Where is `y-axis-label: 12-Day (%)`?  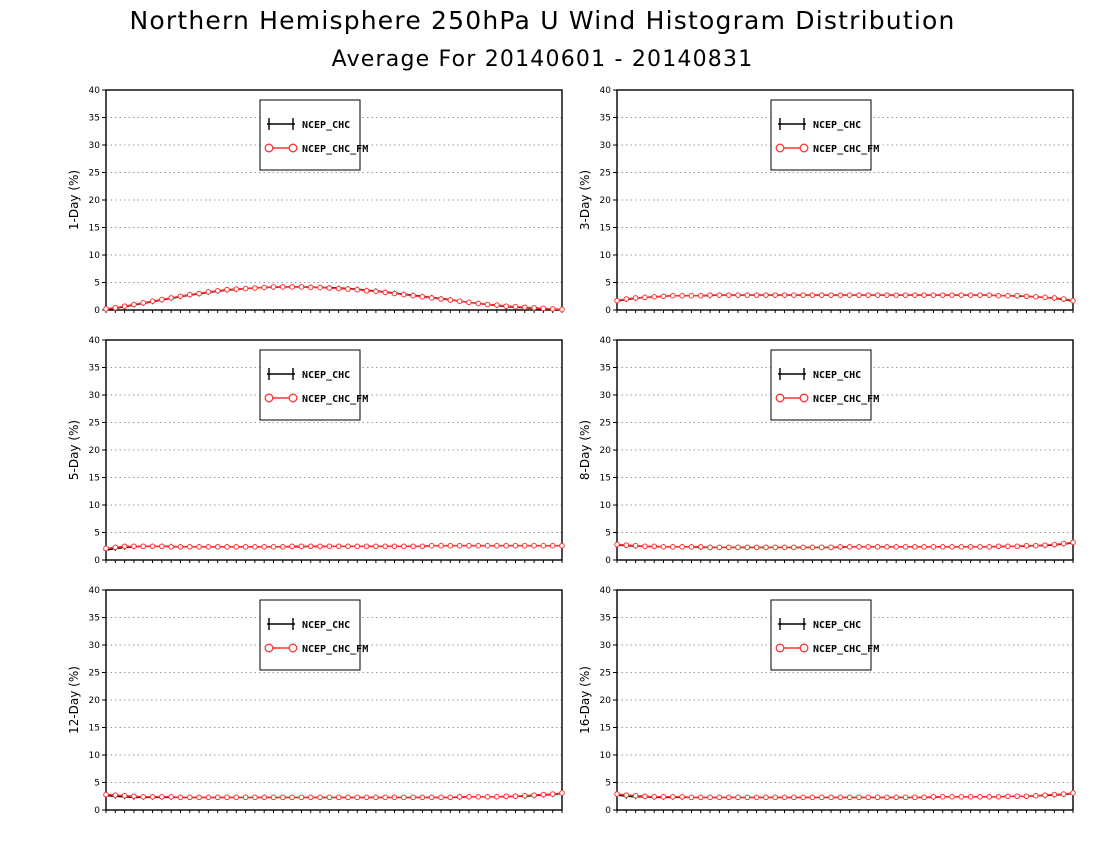
y-axis-label: 12-Day (%) is located at coordinates (74, 700).